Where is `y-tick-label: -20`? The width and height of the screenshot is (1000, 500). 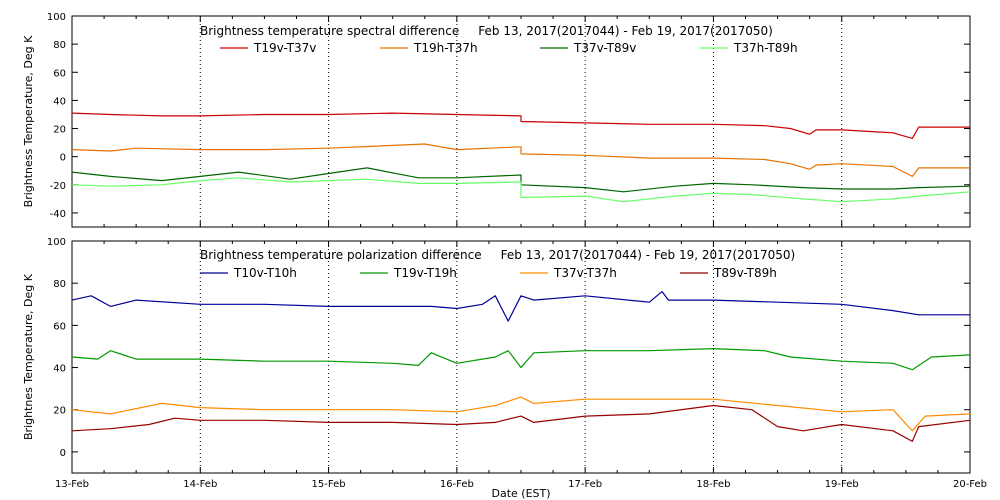 y-tick-label: -20 is located at coordinates (58, 186).